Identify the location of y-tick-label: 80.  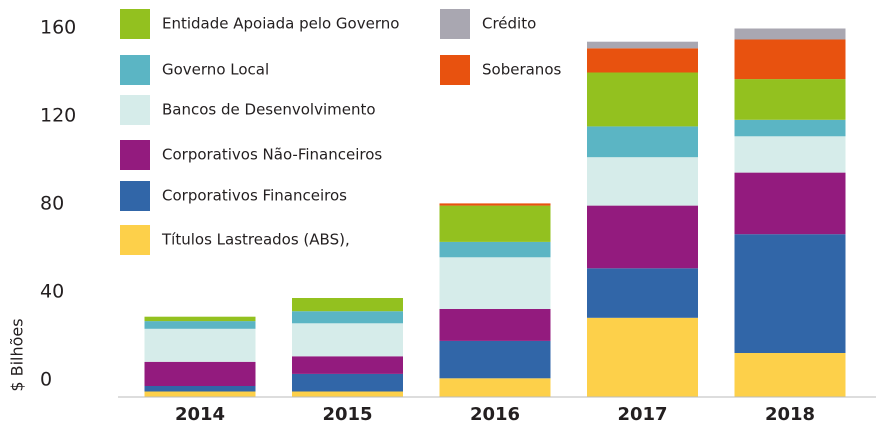
(52, 204).